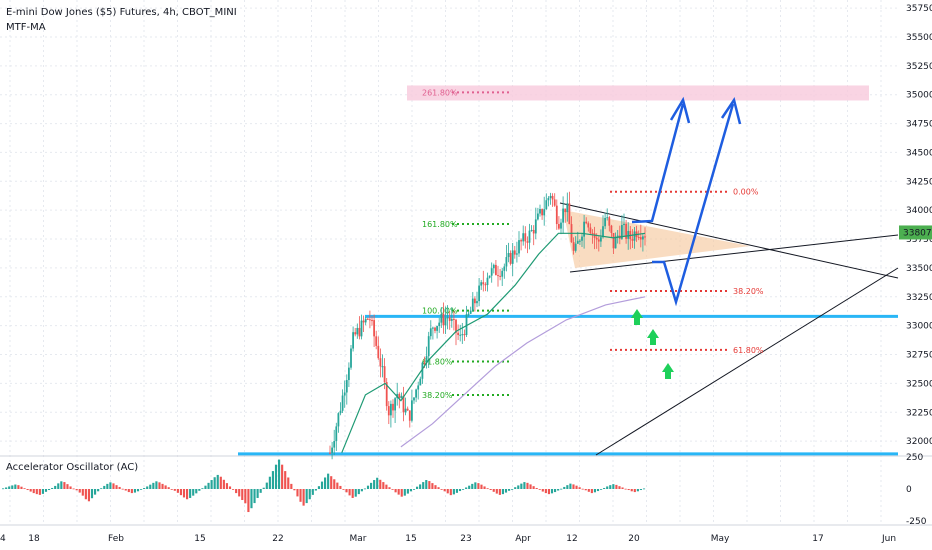 The height and width of the screenshot is (550, 932). Describe the element at coordinates (731, 110) in the screenshot. I see `arrowhead` at that location.